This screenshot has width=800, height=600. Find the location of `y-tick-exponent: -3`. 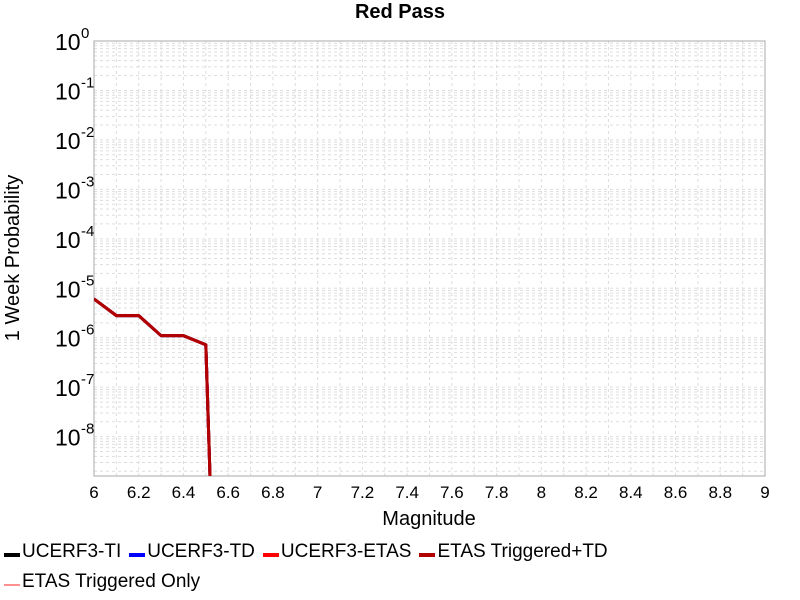

y-tick-exponent: -3 is located at coordinates (87, 181).